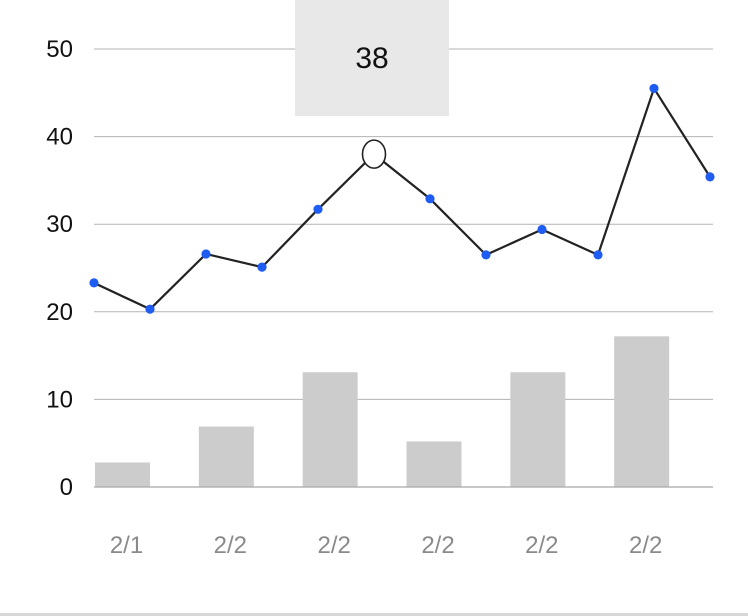 The width and height of the screenshot is (748, 616). Describe the element at coordinates (126, 545) in the screenshot. I see `x-tick-label: 2/1` at that location.